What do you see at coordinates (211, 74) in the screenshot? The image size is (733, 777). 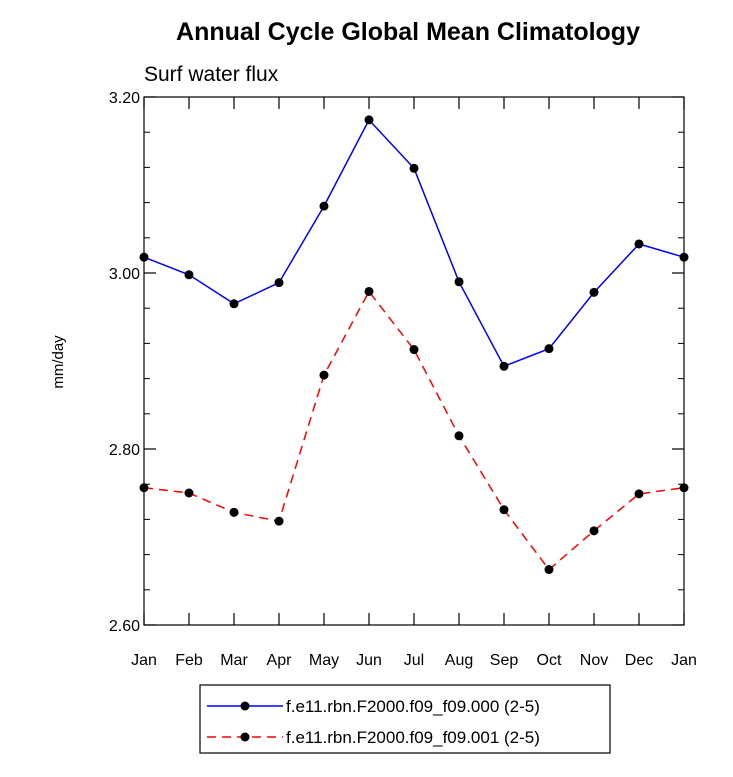 I see `chart-subtitle: Surf water flux` at bounding box center [211, 74].